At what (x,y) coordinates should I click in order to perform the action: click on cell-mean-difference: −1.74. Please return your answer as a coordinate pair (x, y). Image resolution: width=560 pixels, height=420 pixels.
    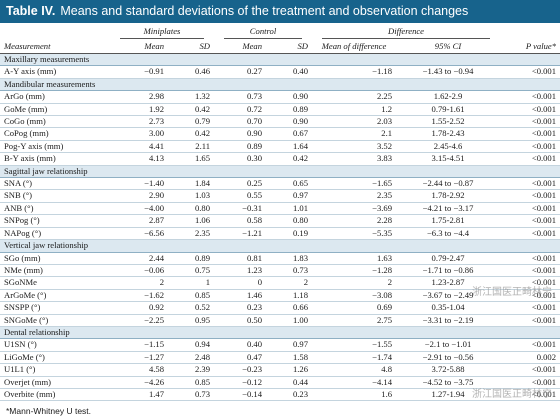
    Looking at the image, I should click on (354, 358).